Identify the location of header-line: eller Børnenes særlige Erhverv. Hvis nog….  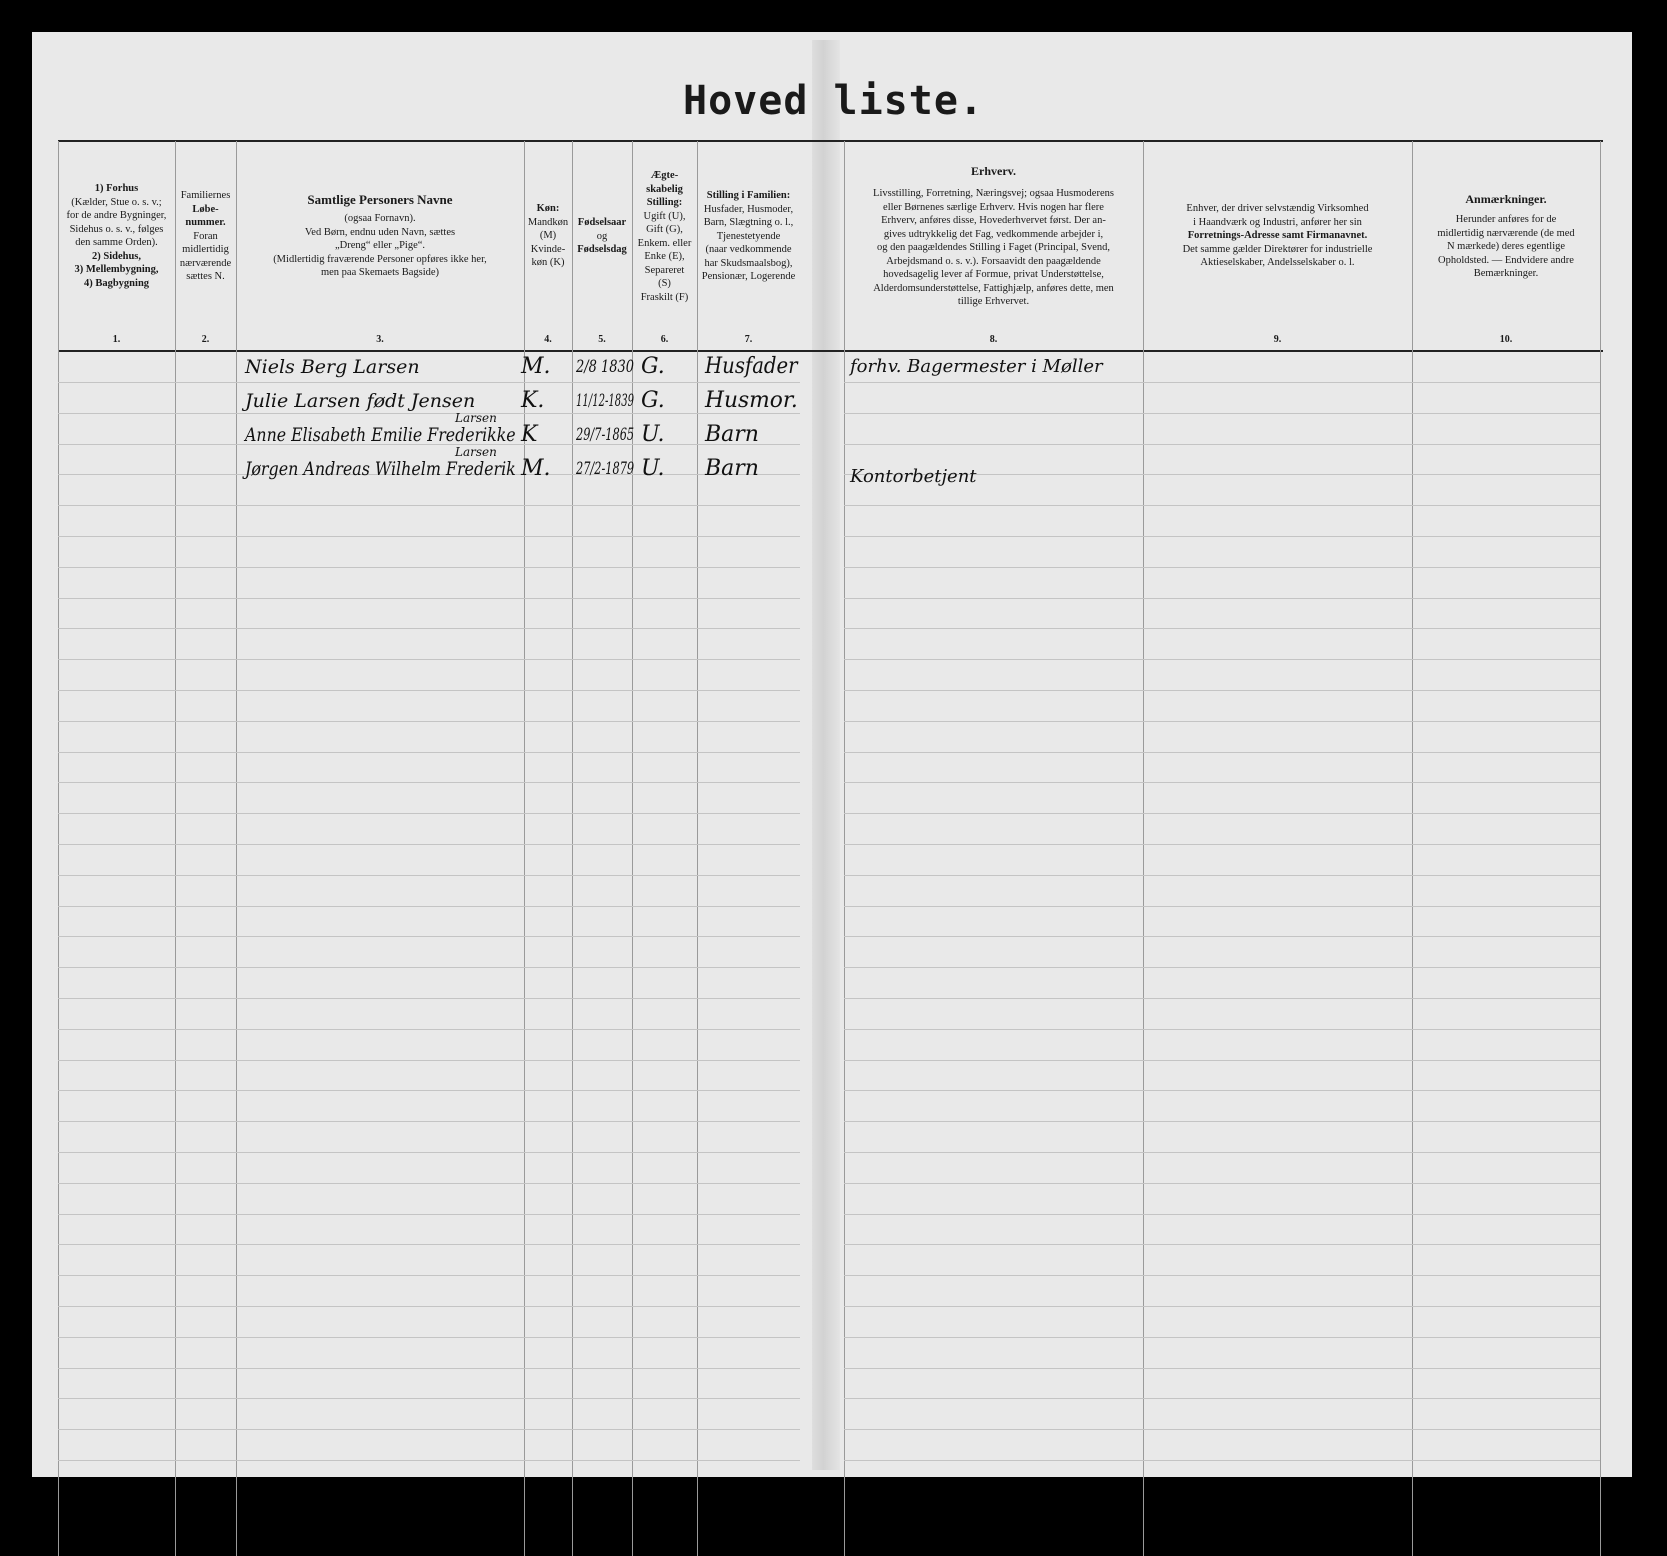
(993, 207).